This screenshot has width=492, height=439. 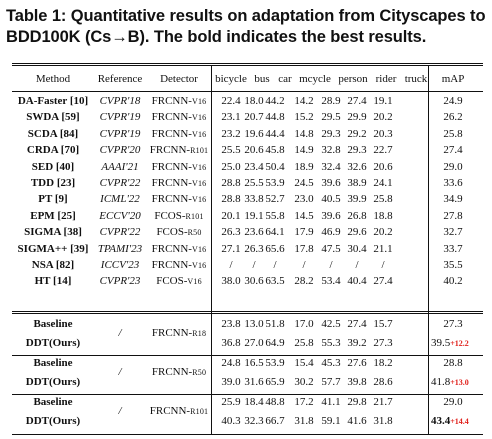 I want to click on row-method: SIGMA [38], so click(x=53, y=232).